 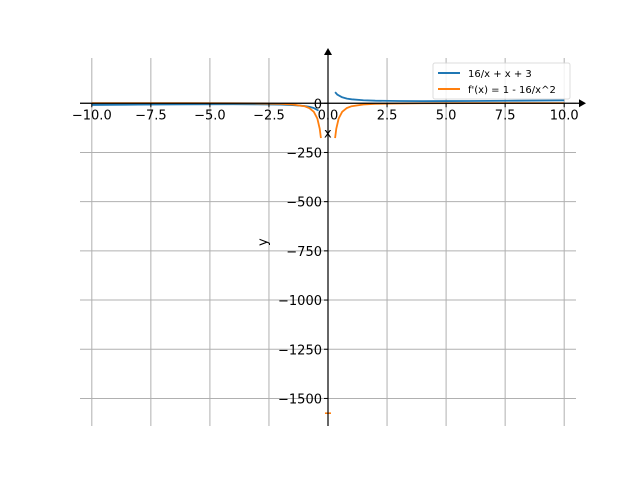 What do you see at coordinates (263, 242) in the screenshot?
I see `y-axis-label: y` at bounding box center [263, 242].